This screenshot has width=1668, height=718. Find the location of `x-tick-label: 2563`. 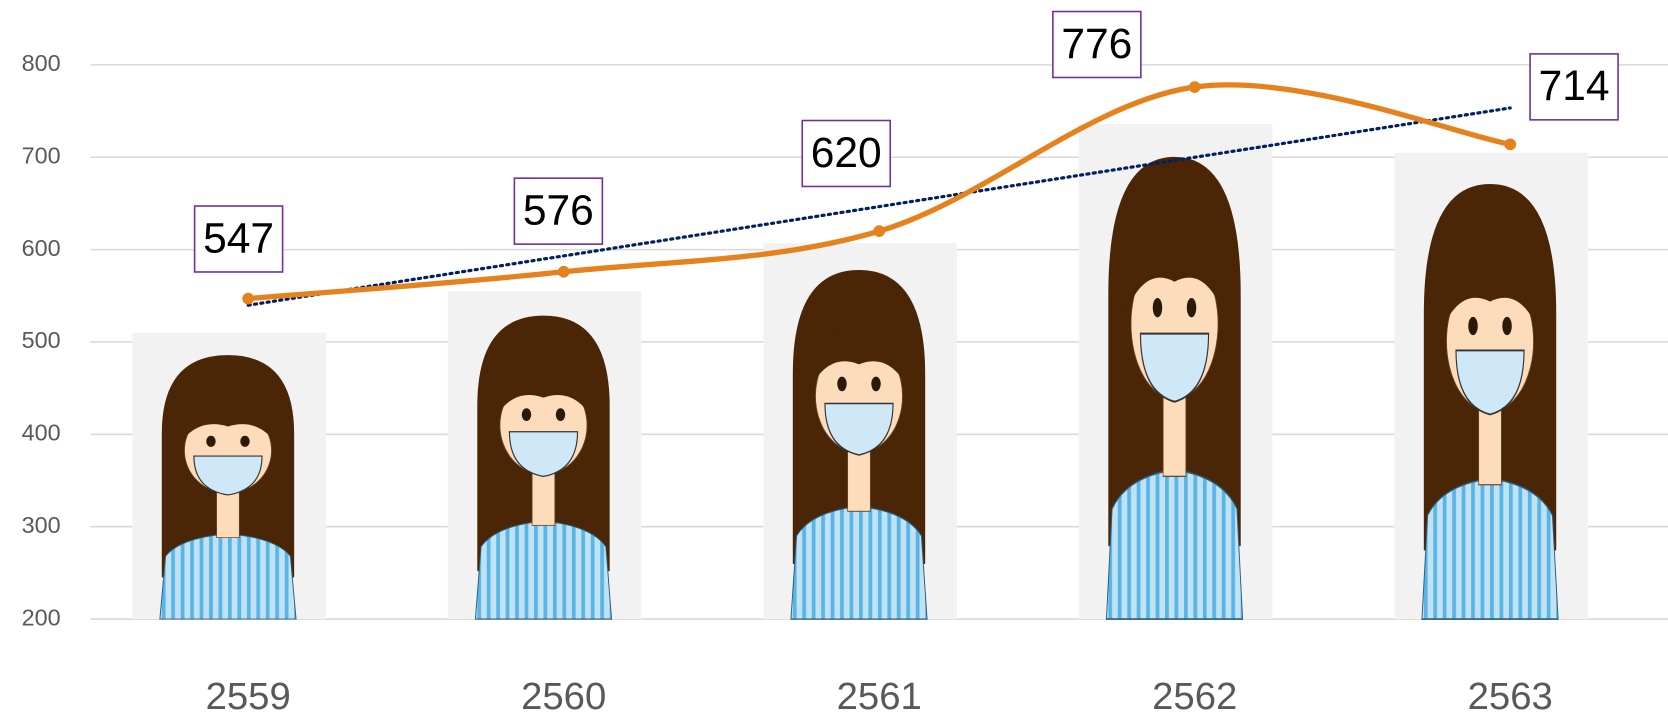

x-tick-label: 2563 is located at coordinates (1510, 696).